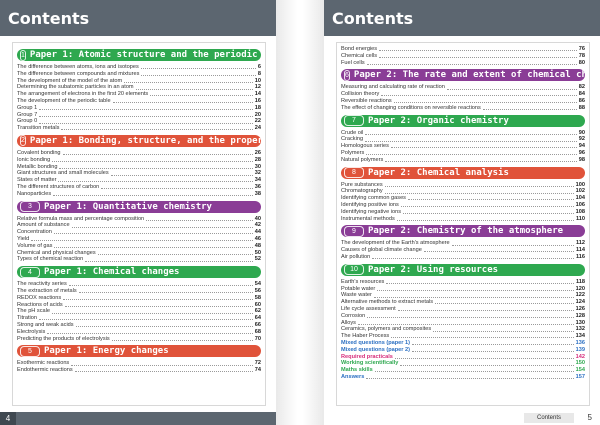 The height and width of the screenshot is (425, 600). Describe the element at coordinates (257, 245) in the screenshot. I see `entry-page-number: 48` at that location.